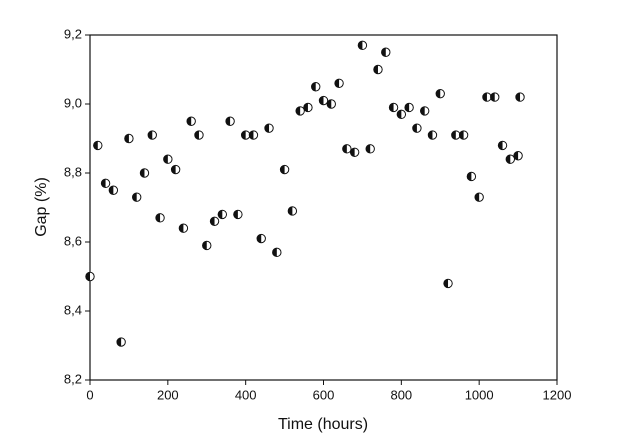 Image resolution: width=620 pixels, height=446 pixels. Describe the element at coordinates (557, 394) in the screenshot. I see `x-tick-label: 1200` at that location.